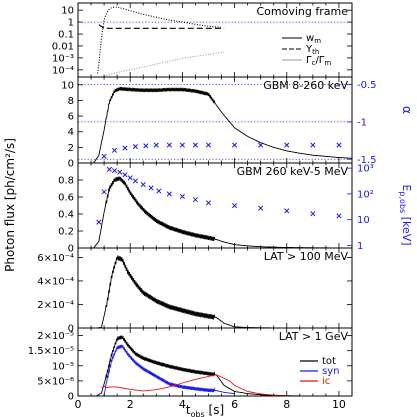 This screenshot has width=417, height=417. I want to click on right-tick-label: 10, so click(363, 220).